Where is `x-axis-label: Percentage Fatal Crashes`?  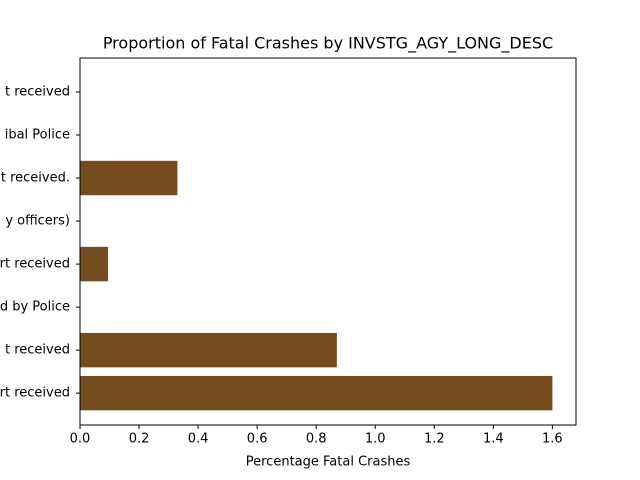
x-axis-label: Percentage Fatal Crashes is located at coordinates (328, 462).